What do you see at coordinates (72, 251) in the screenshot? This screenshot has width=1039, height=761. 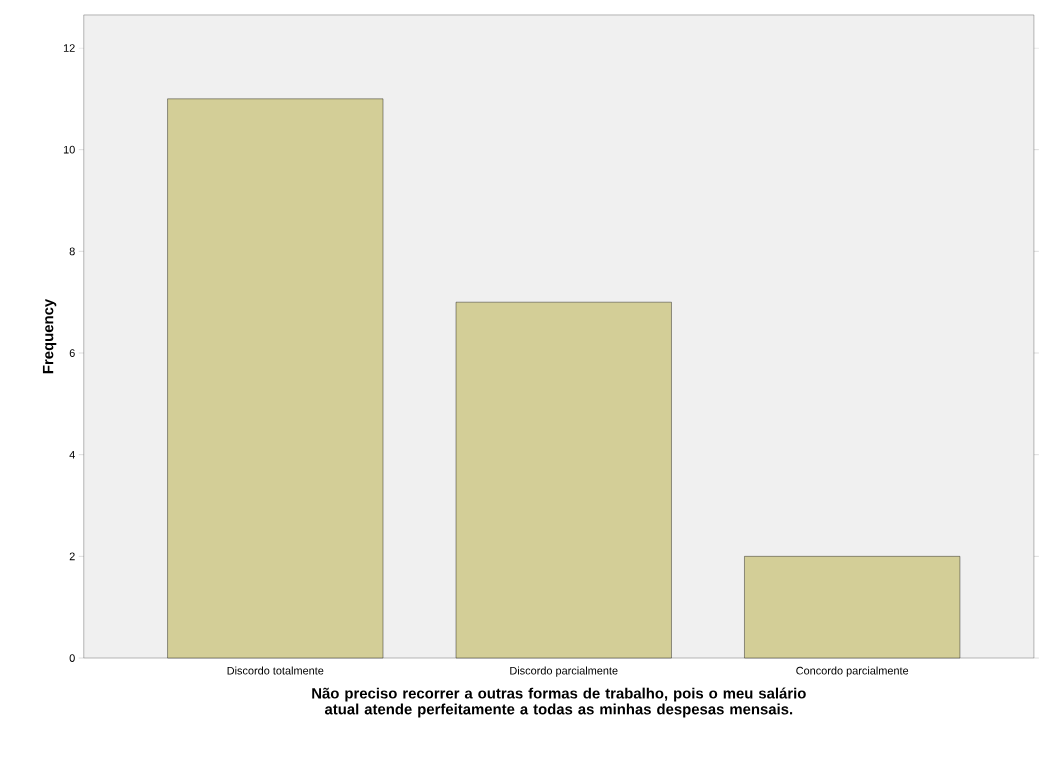 I see `y-tick-label: 8` at bounding box center [72, 251].